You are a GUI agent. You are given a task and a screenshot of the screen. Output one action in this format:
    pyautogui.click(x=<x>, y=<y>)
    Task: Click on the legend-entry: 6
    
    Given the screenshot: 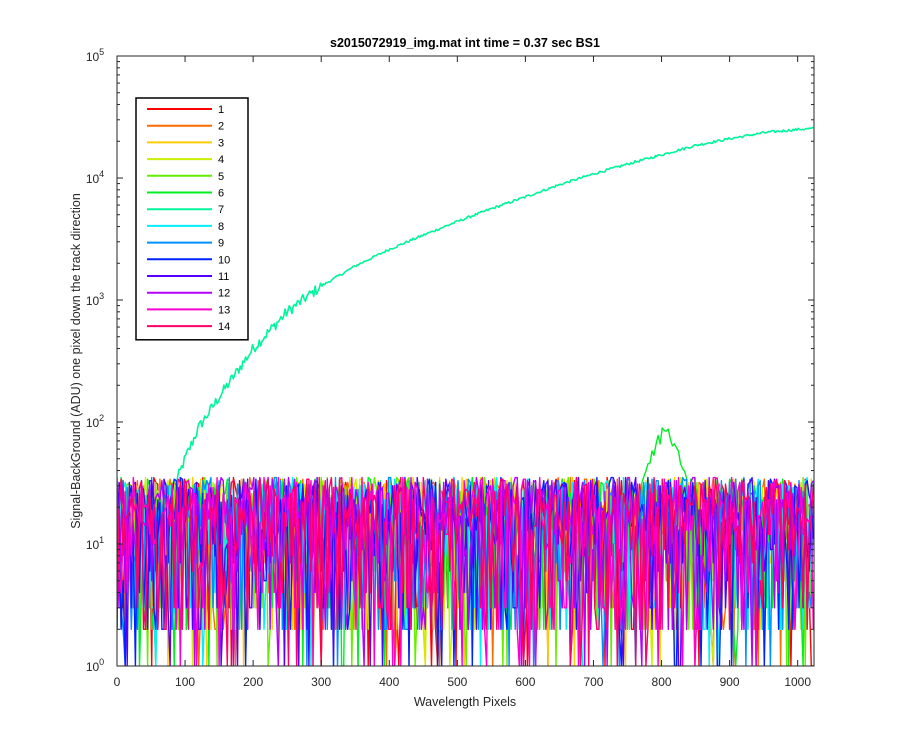 What is the action you would take?
    pyautogui.click(x=221, y=194)
    